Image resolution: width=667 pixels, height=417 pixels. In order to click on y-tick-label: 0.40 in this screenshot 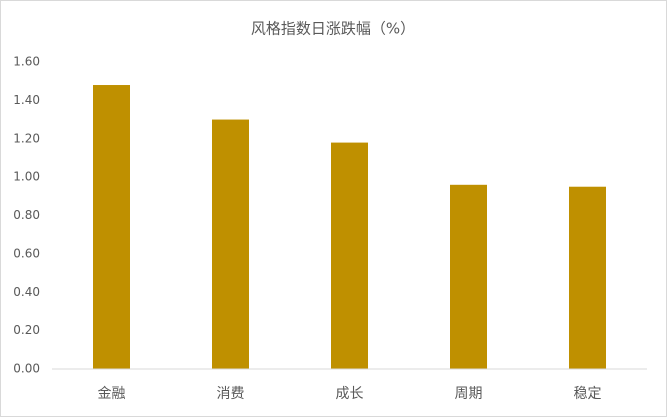, I will do `click(26, 292)`.